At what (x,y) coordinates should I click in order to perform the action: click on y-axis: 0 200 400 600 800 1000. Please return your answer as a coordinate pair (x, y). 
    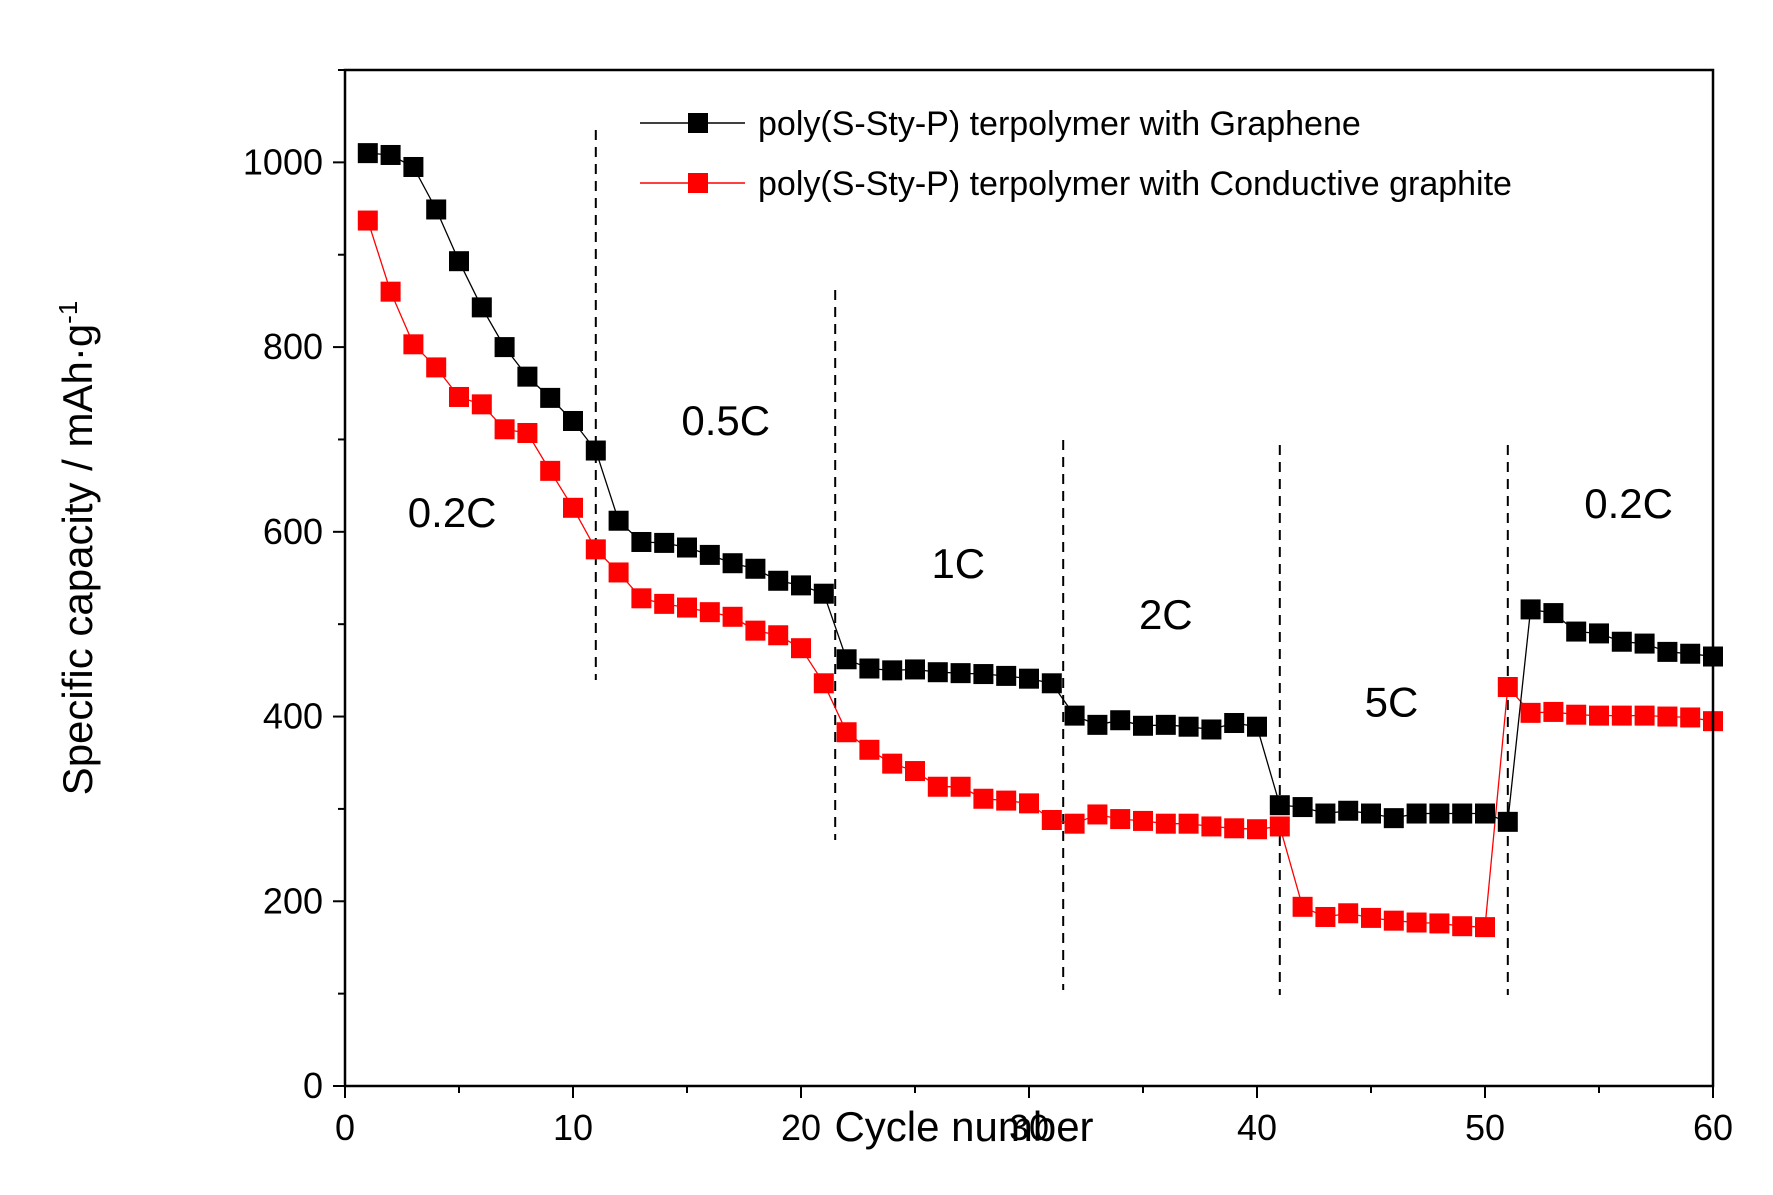
    Looking at the image, I should click on (294, 587).